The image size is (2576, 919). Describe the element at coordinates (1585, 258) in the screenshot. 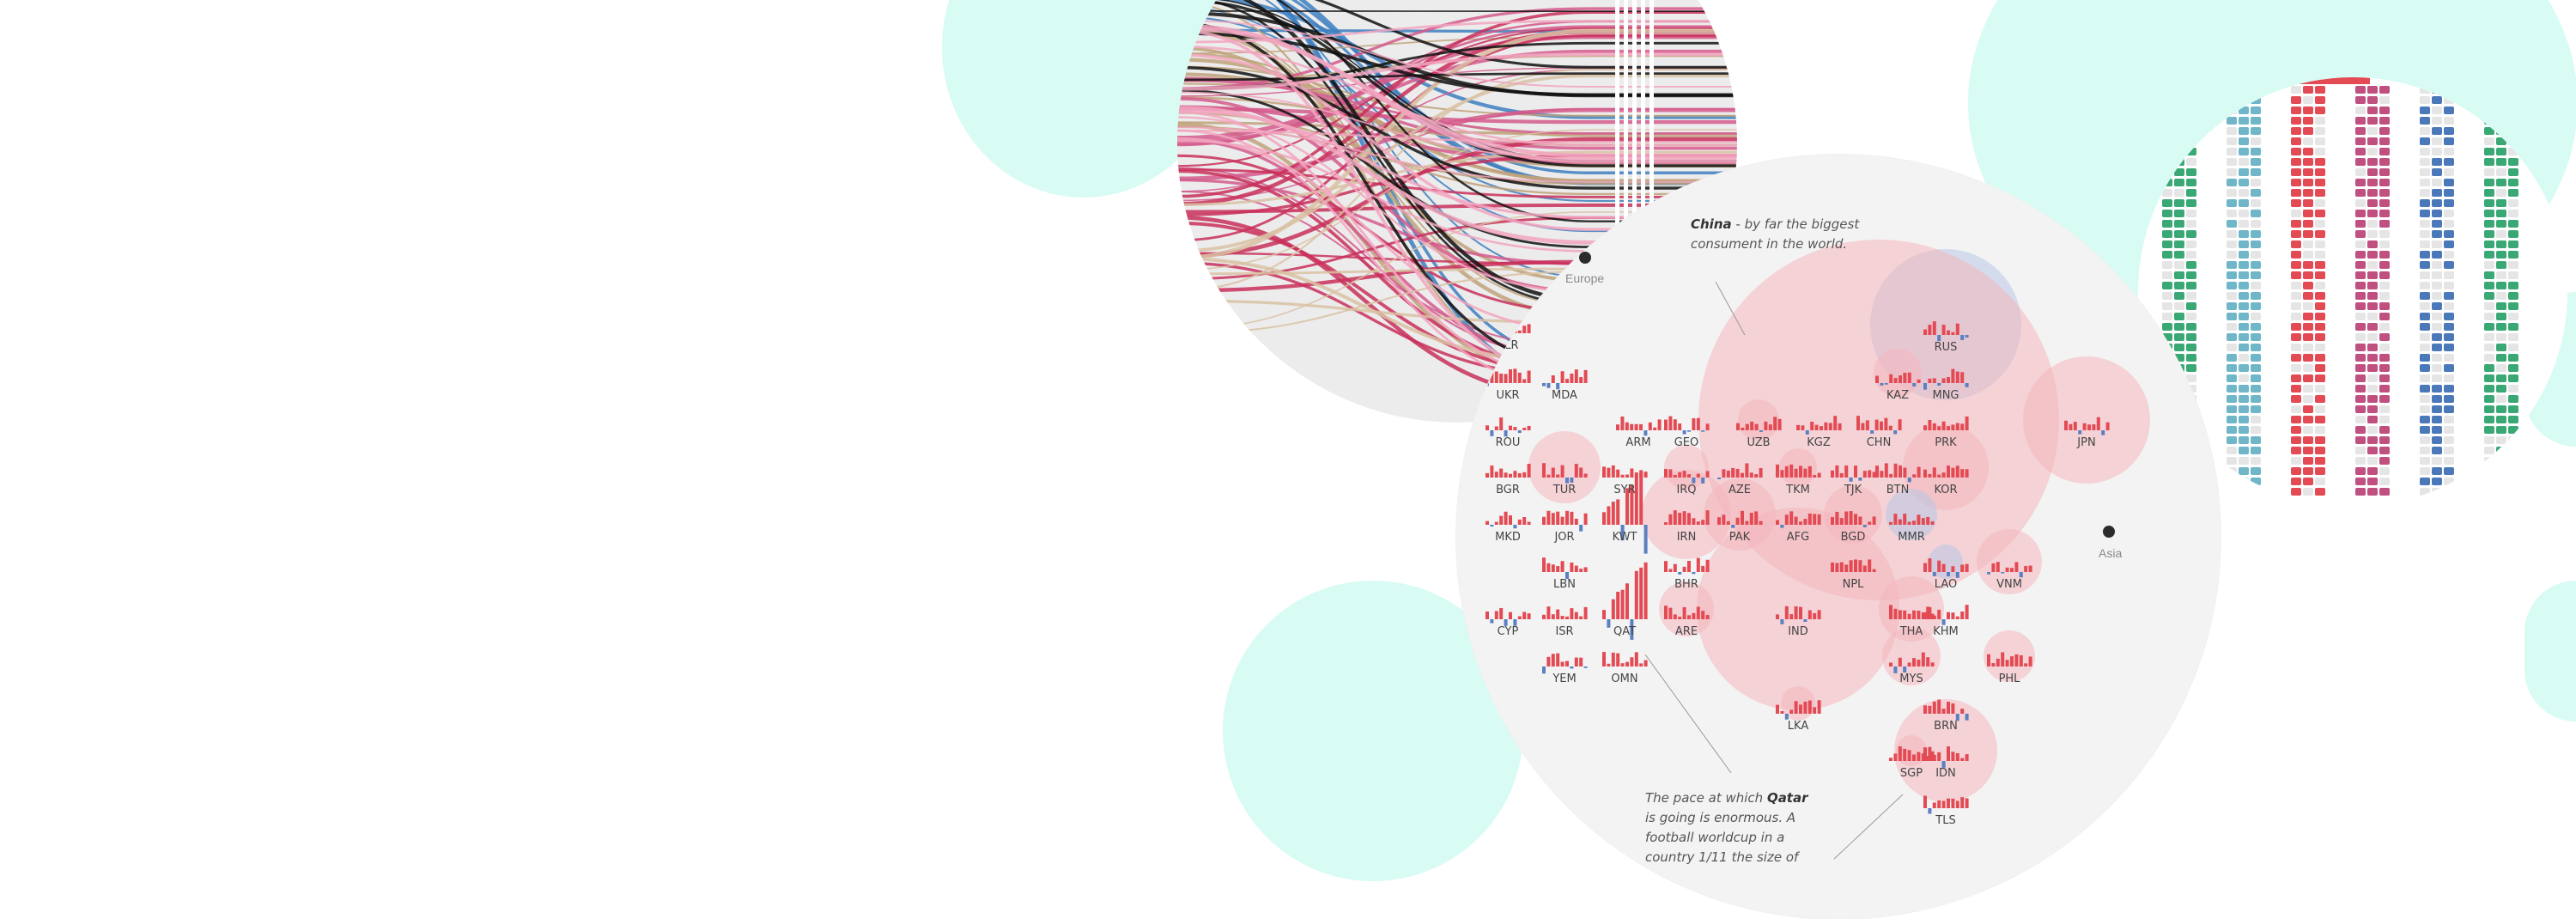

I see `europe-marker-dot` at that location.